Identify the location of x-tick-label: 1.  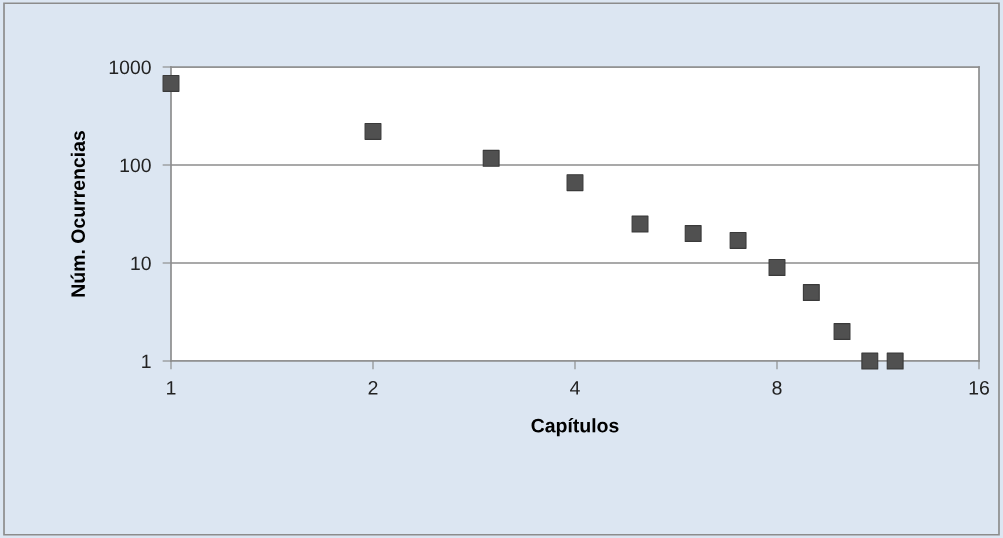
(171, 388).